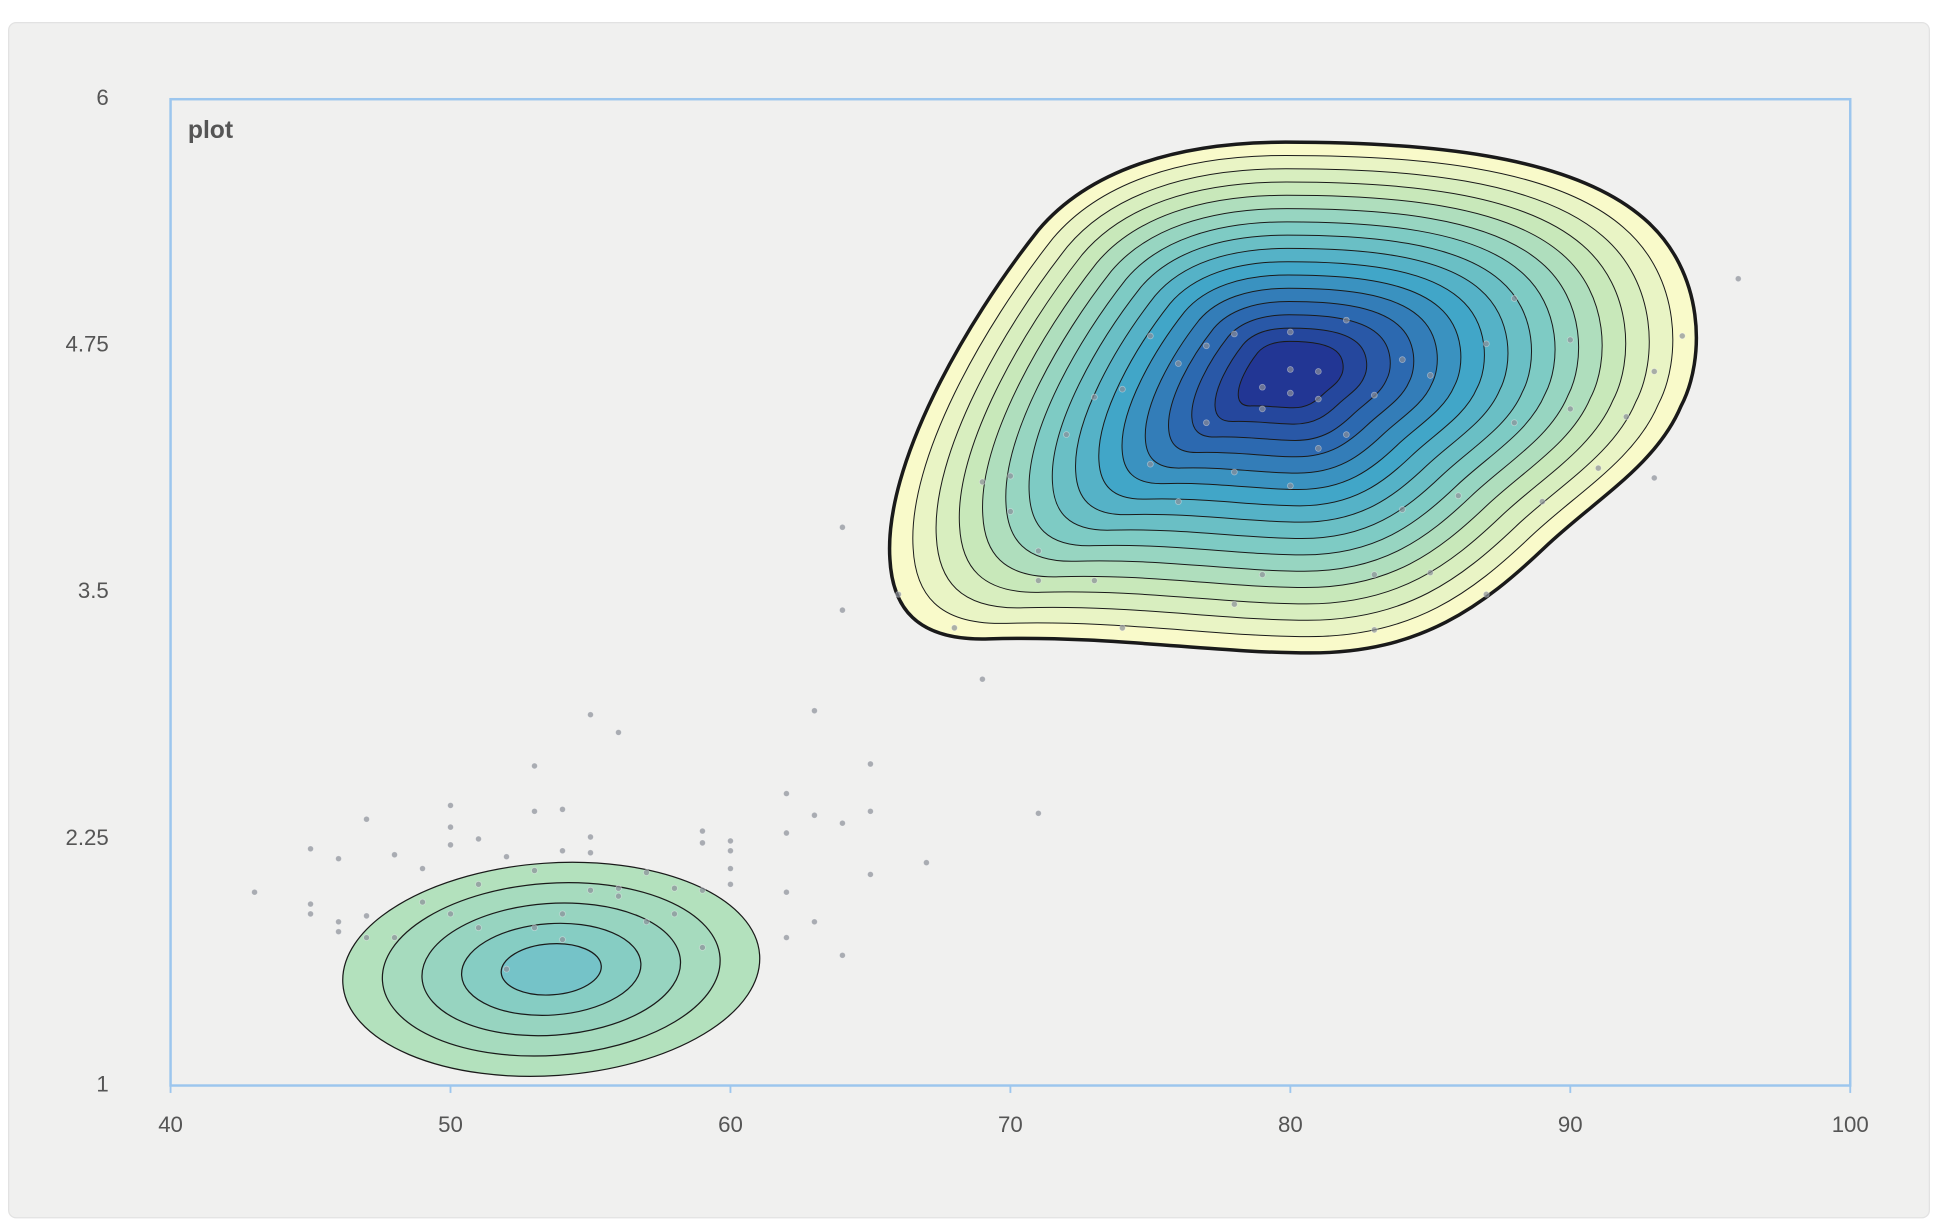 The height and width of the screenshot is (1228, 1938). What do you see at coordinates (170, 1124) in the screenshot?
I see `x-tick-label: 40` at bounding box center [170, 1124].